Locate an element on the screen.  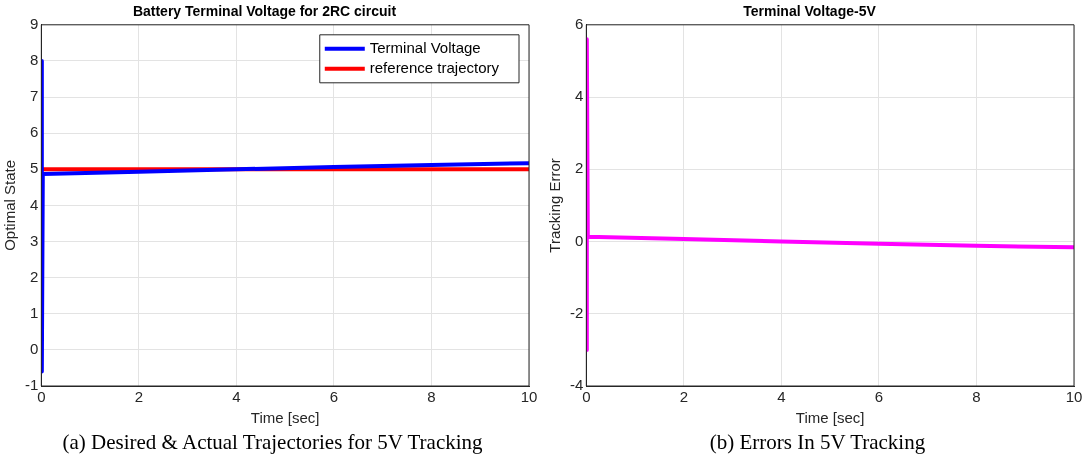
legend-label: reference trajectory is located at coordinates (434, 67).